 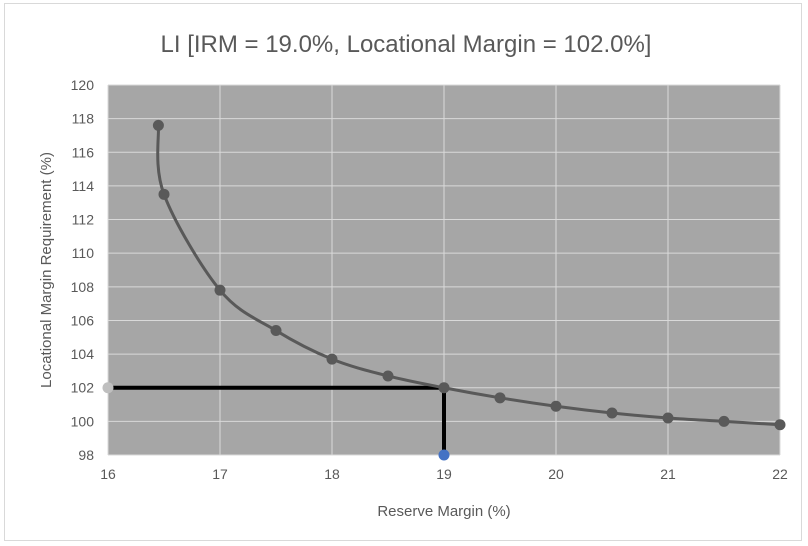 What do you see at coordinates (83, 119) in the screenshot?
I see `y-tick-label: 118` at bounding box center [83, 119].